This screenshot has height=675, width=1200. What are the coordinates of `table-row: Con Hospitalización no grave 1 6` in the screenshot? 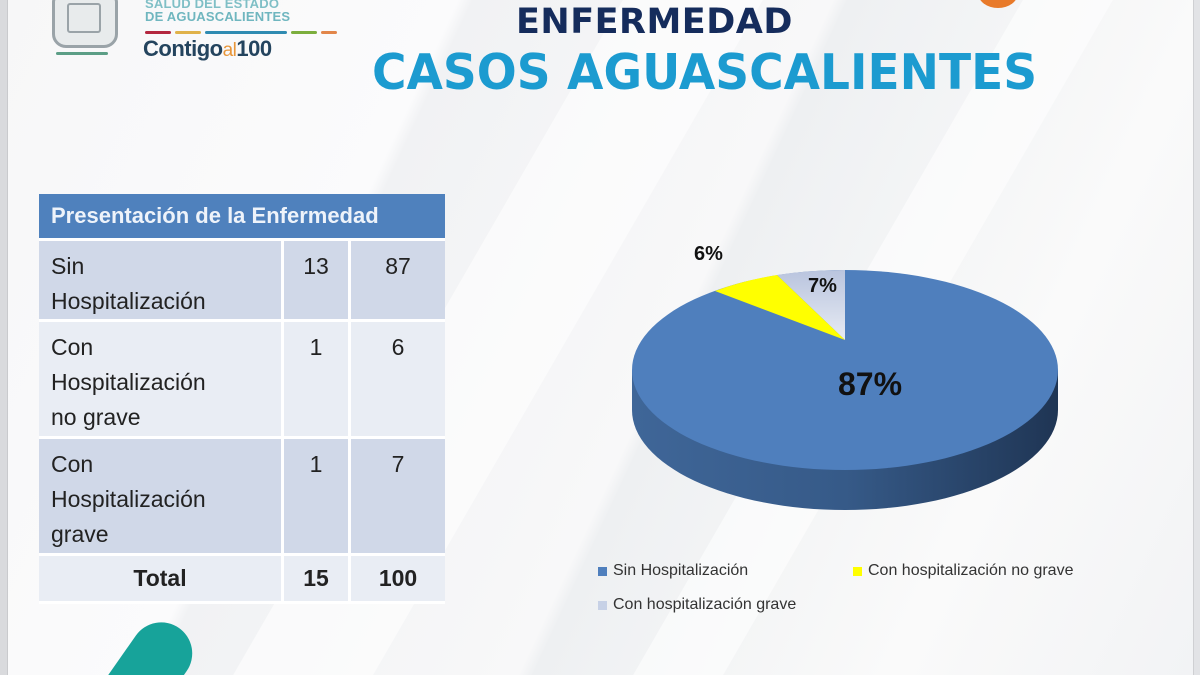 It's located at (242, 380).